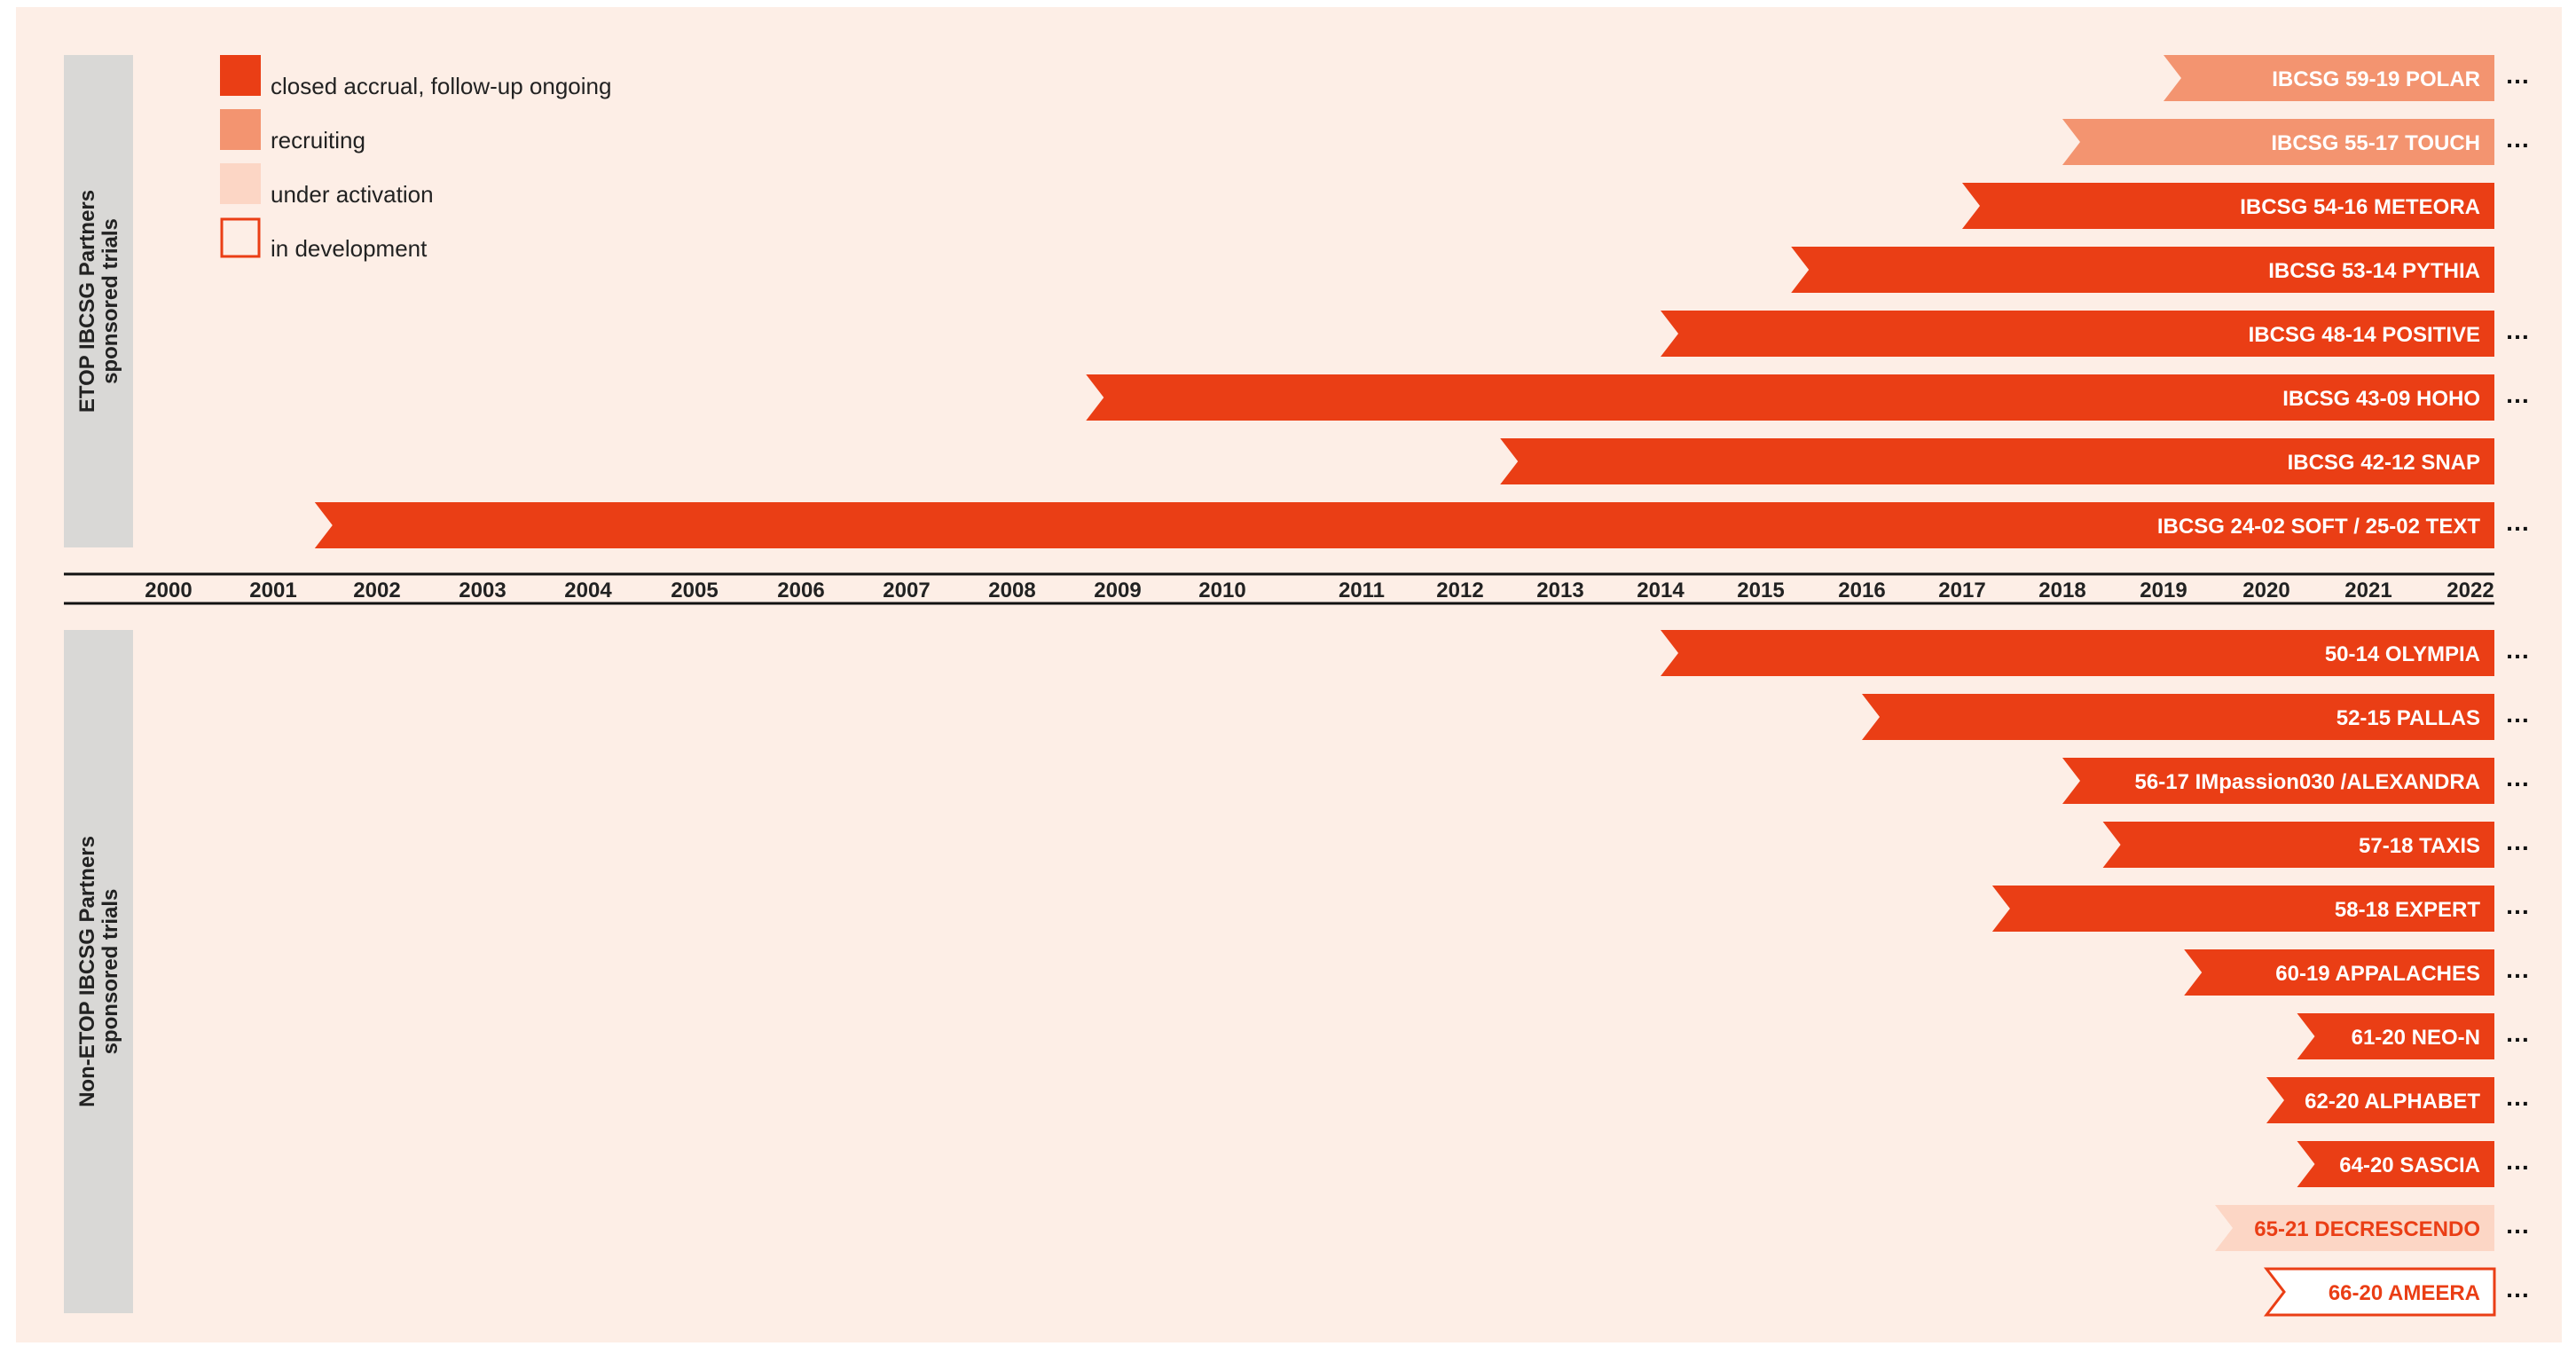  What do you see at coordinates (2163, 590) in the screenshot?
I see `axis-tick-label: 2019` at bounding box center [2163, 590].